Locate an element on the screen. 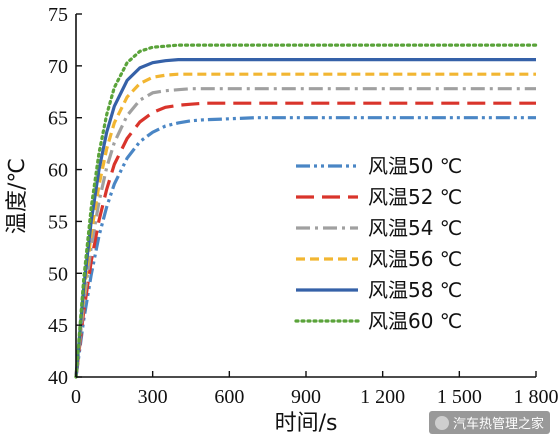 This screenshot has width=560, height=442. y-tick-label: 60 is located at coordinates (58, 171).